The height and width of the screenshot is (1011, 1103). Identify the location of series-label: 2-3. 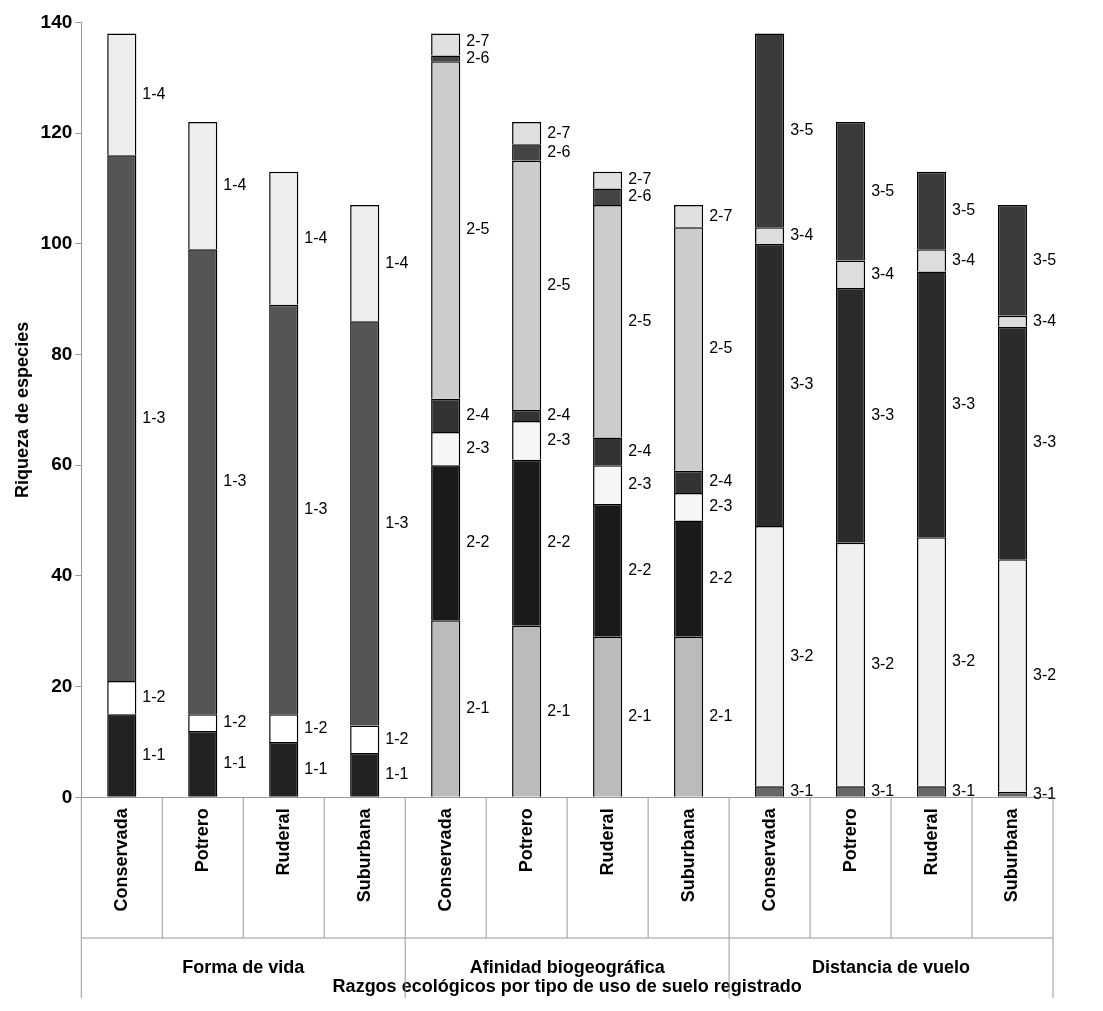
(478, 448).